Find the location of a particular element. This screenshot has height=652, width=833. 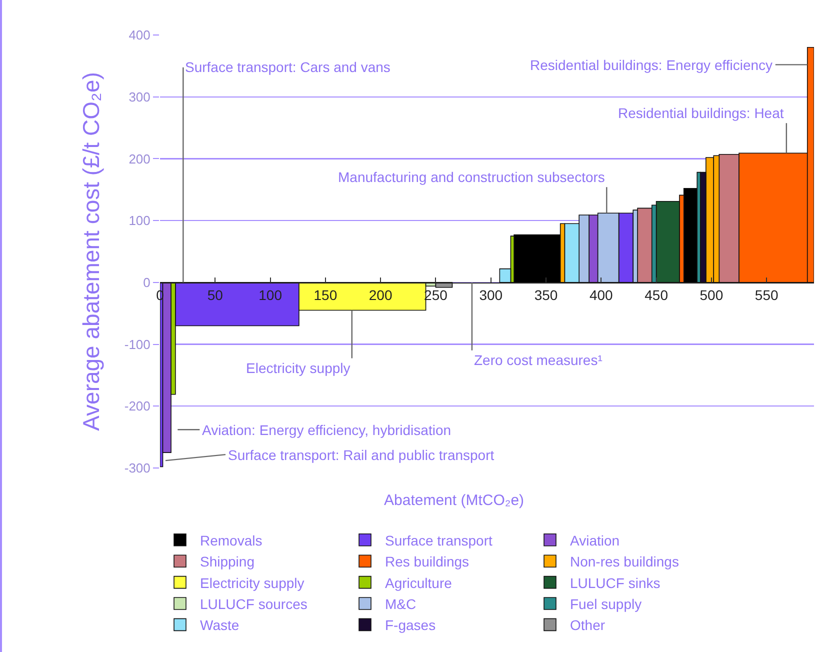

y-tick-label: 300 is located at coordinates (139, 96).